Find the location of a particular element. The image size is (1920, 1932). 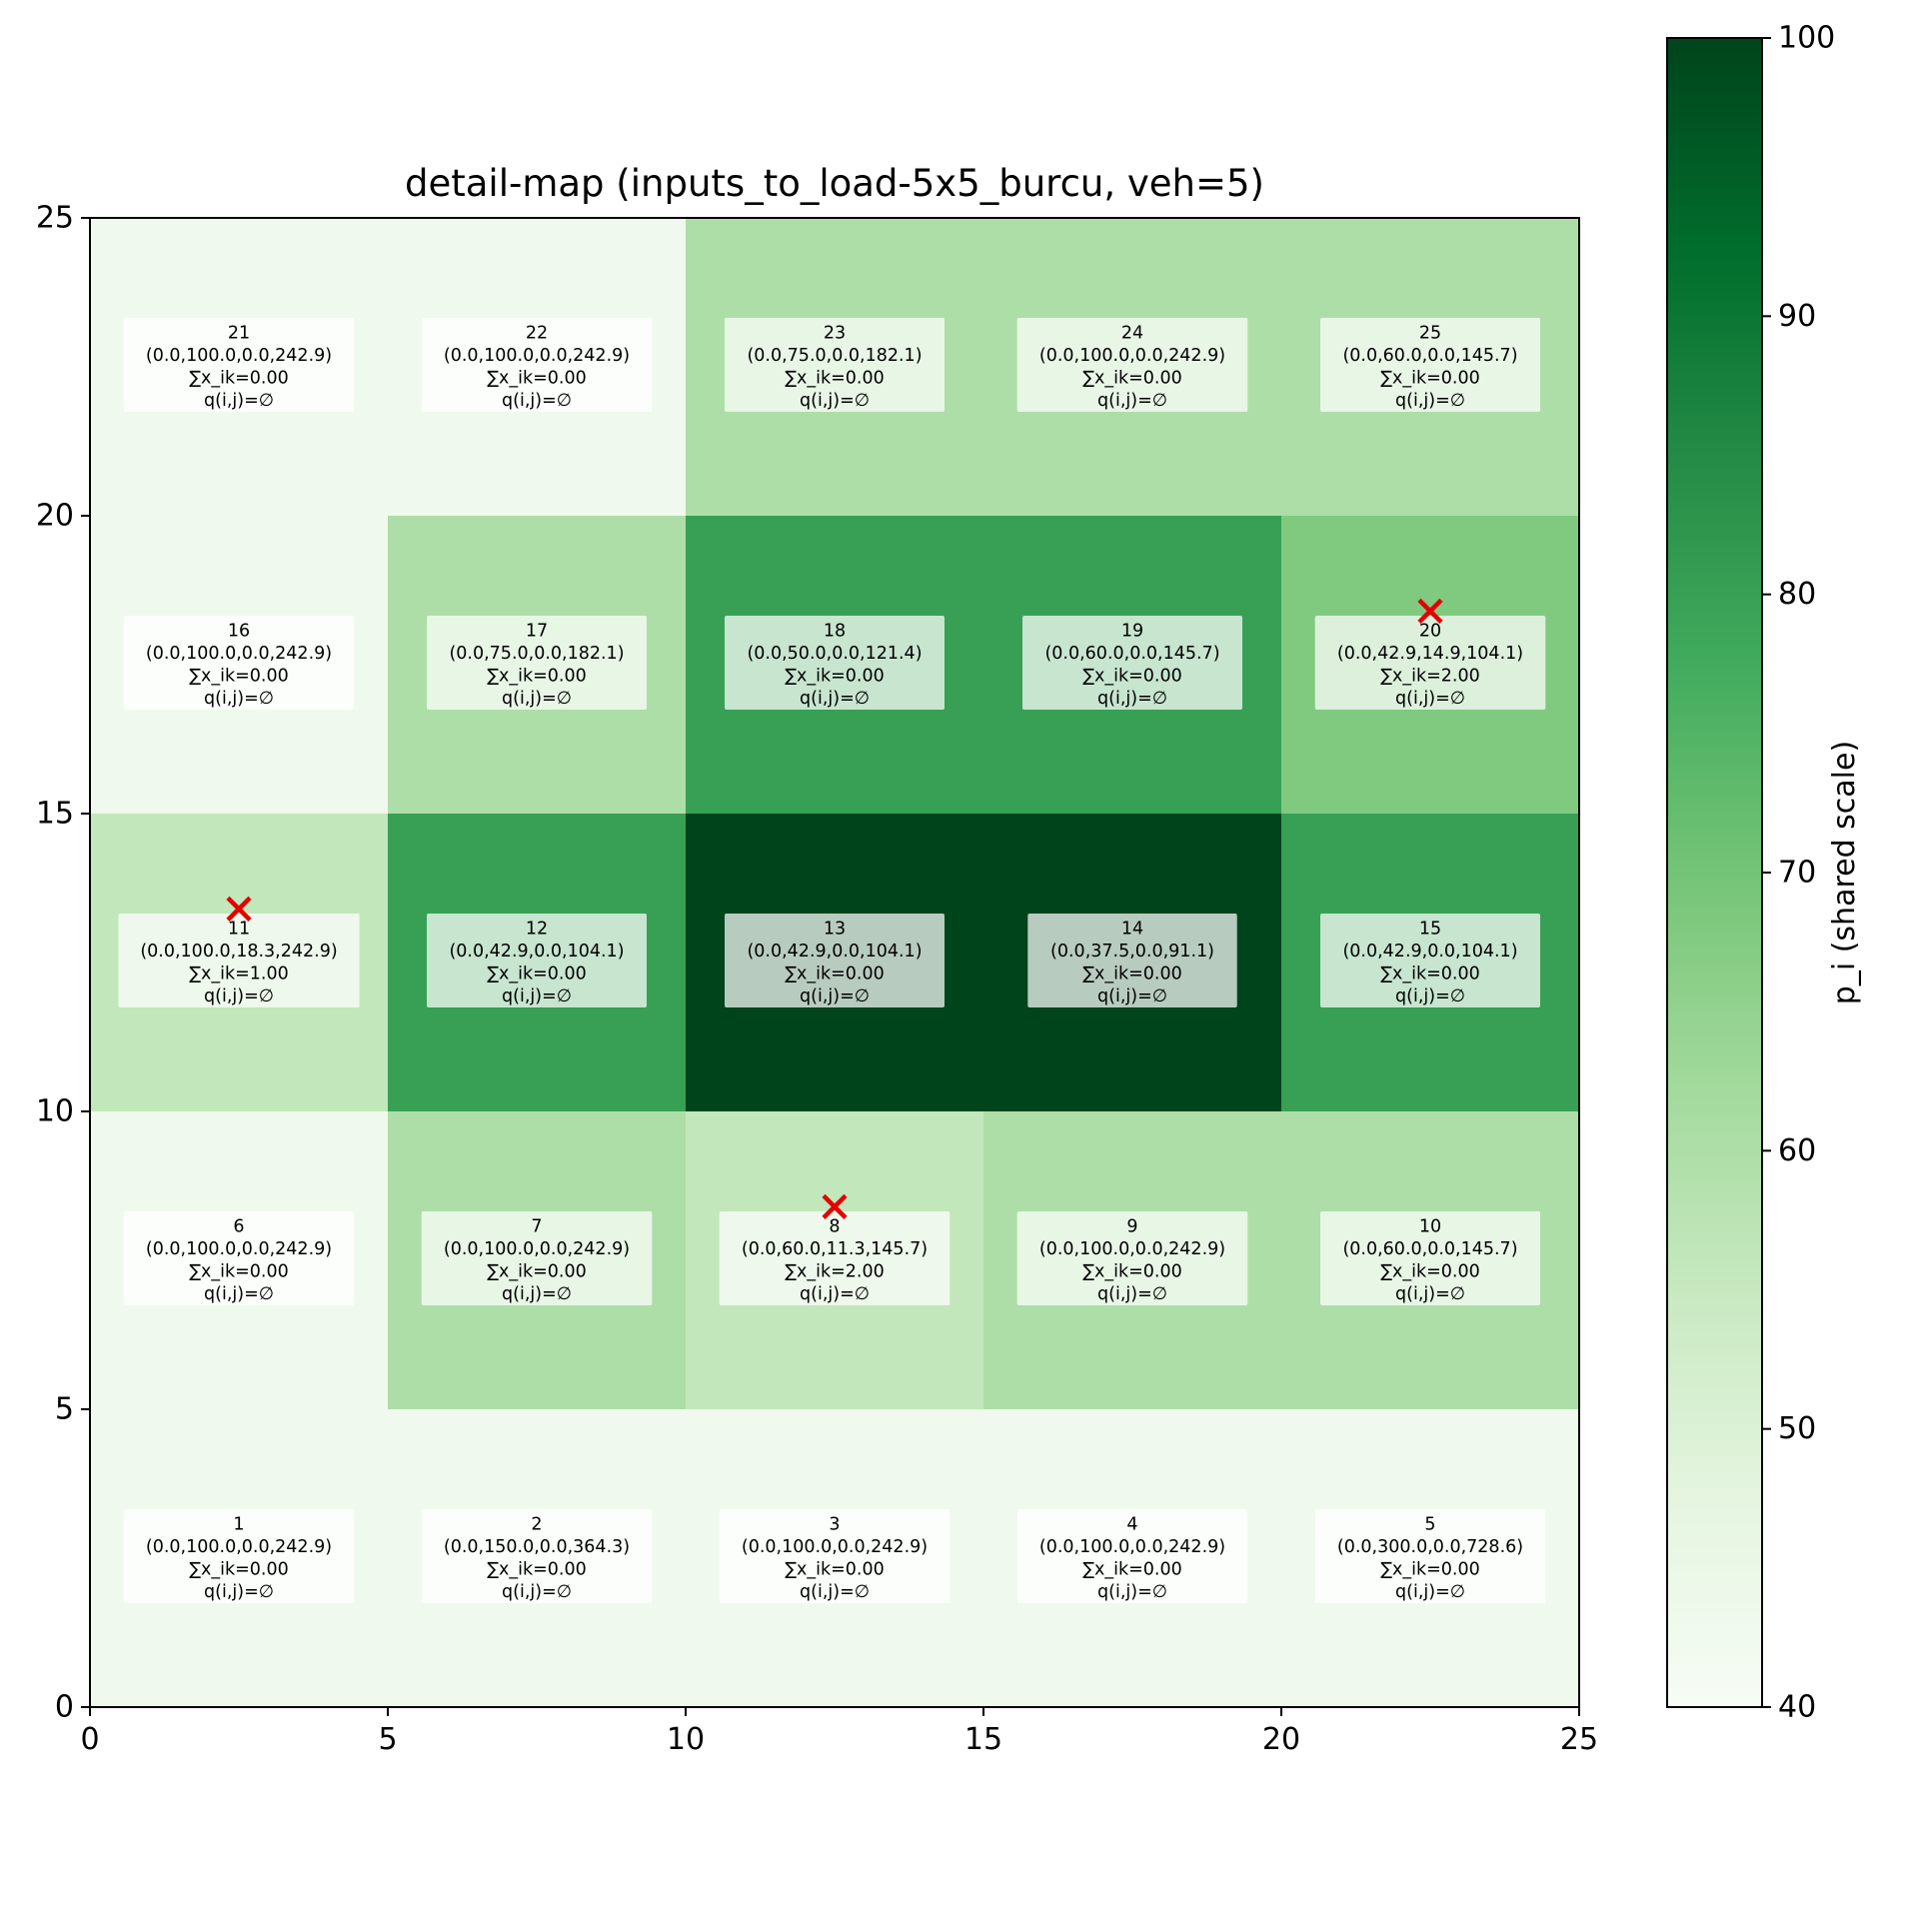

cell-14-line-3: q(i,j)=∅ is located at coordinates (1132, 996).